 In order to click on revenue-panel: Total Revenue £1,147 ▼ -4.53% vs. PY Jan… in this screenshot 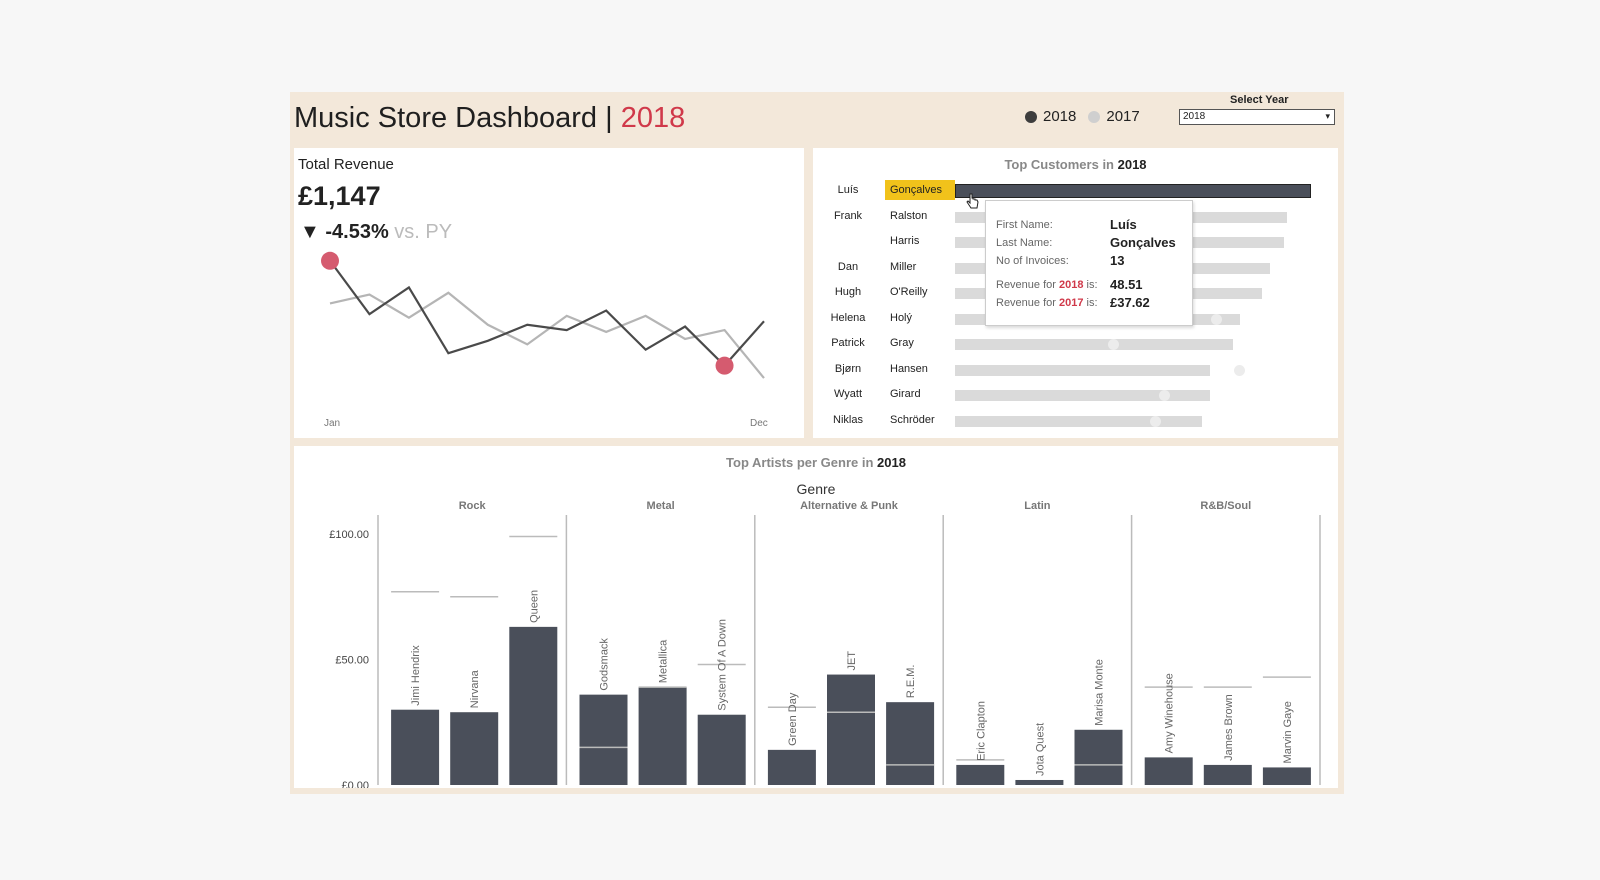, I will do `click(549, 293)`.